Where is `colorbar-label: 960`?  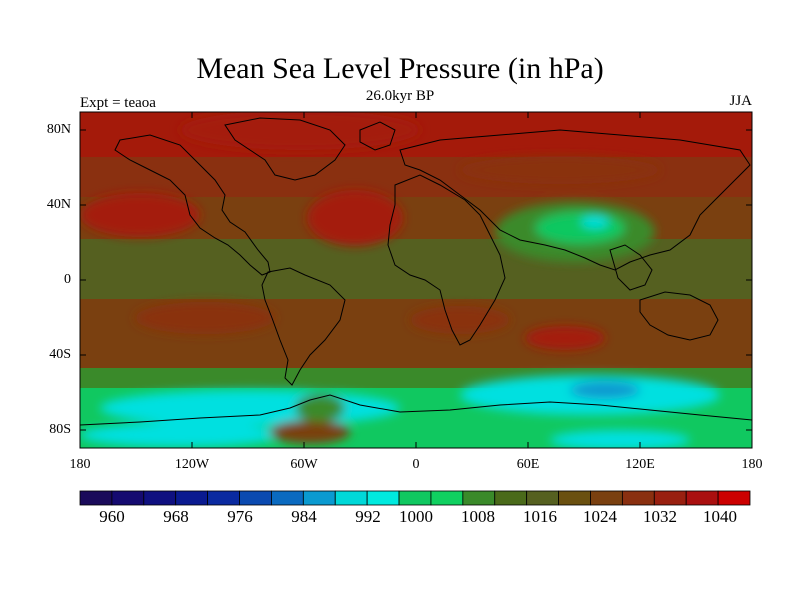
colorbar-label: 960 is located at coordinates (112, 516).